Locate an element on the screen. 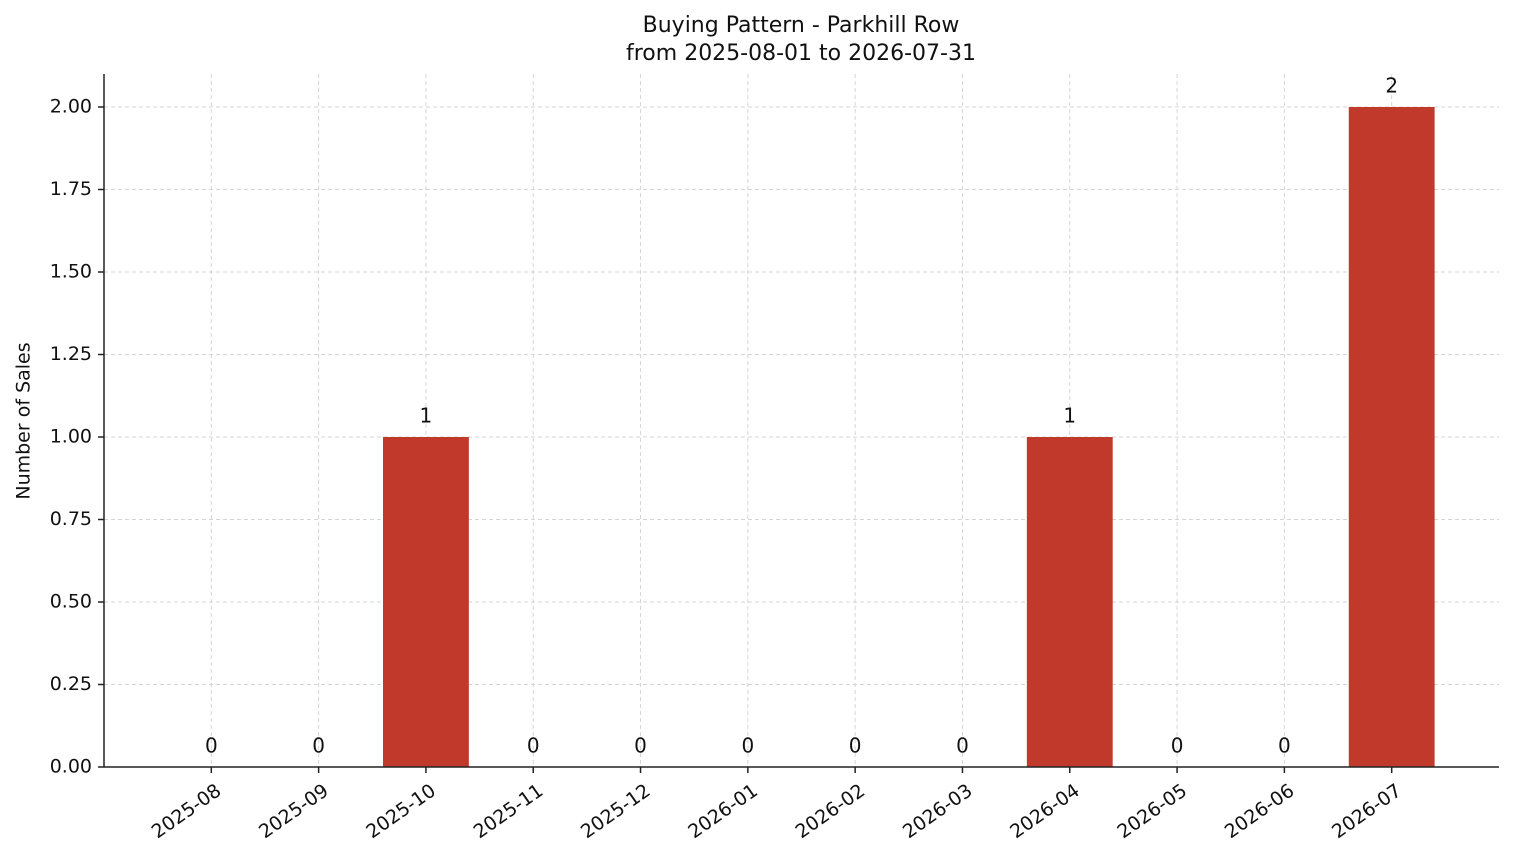 This screenshot has width=1514, height=863. y-tick-label: 2.00 is located at coordinates (71, 107).